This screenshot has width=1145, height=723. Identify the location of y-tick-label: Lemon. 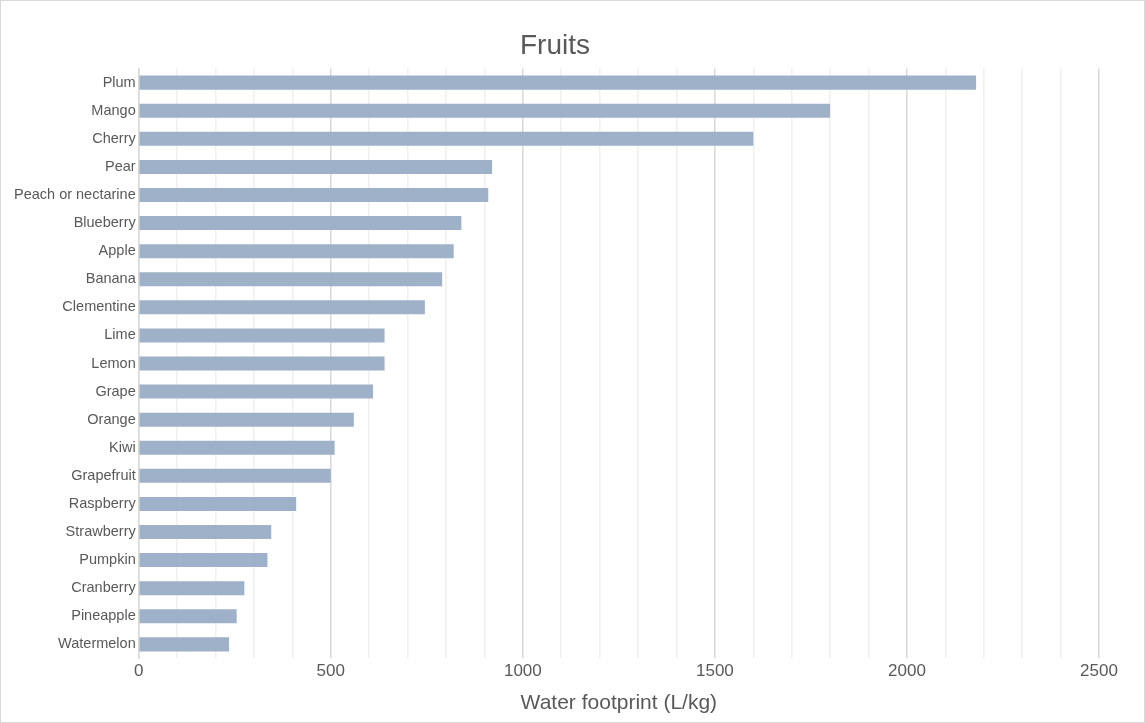
(113, 362).